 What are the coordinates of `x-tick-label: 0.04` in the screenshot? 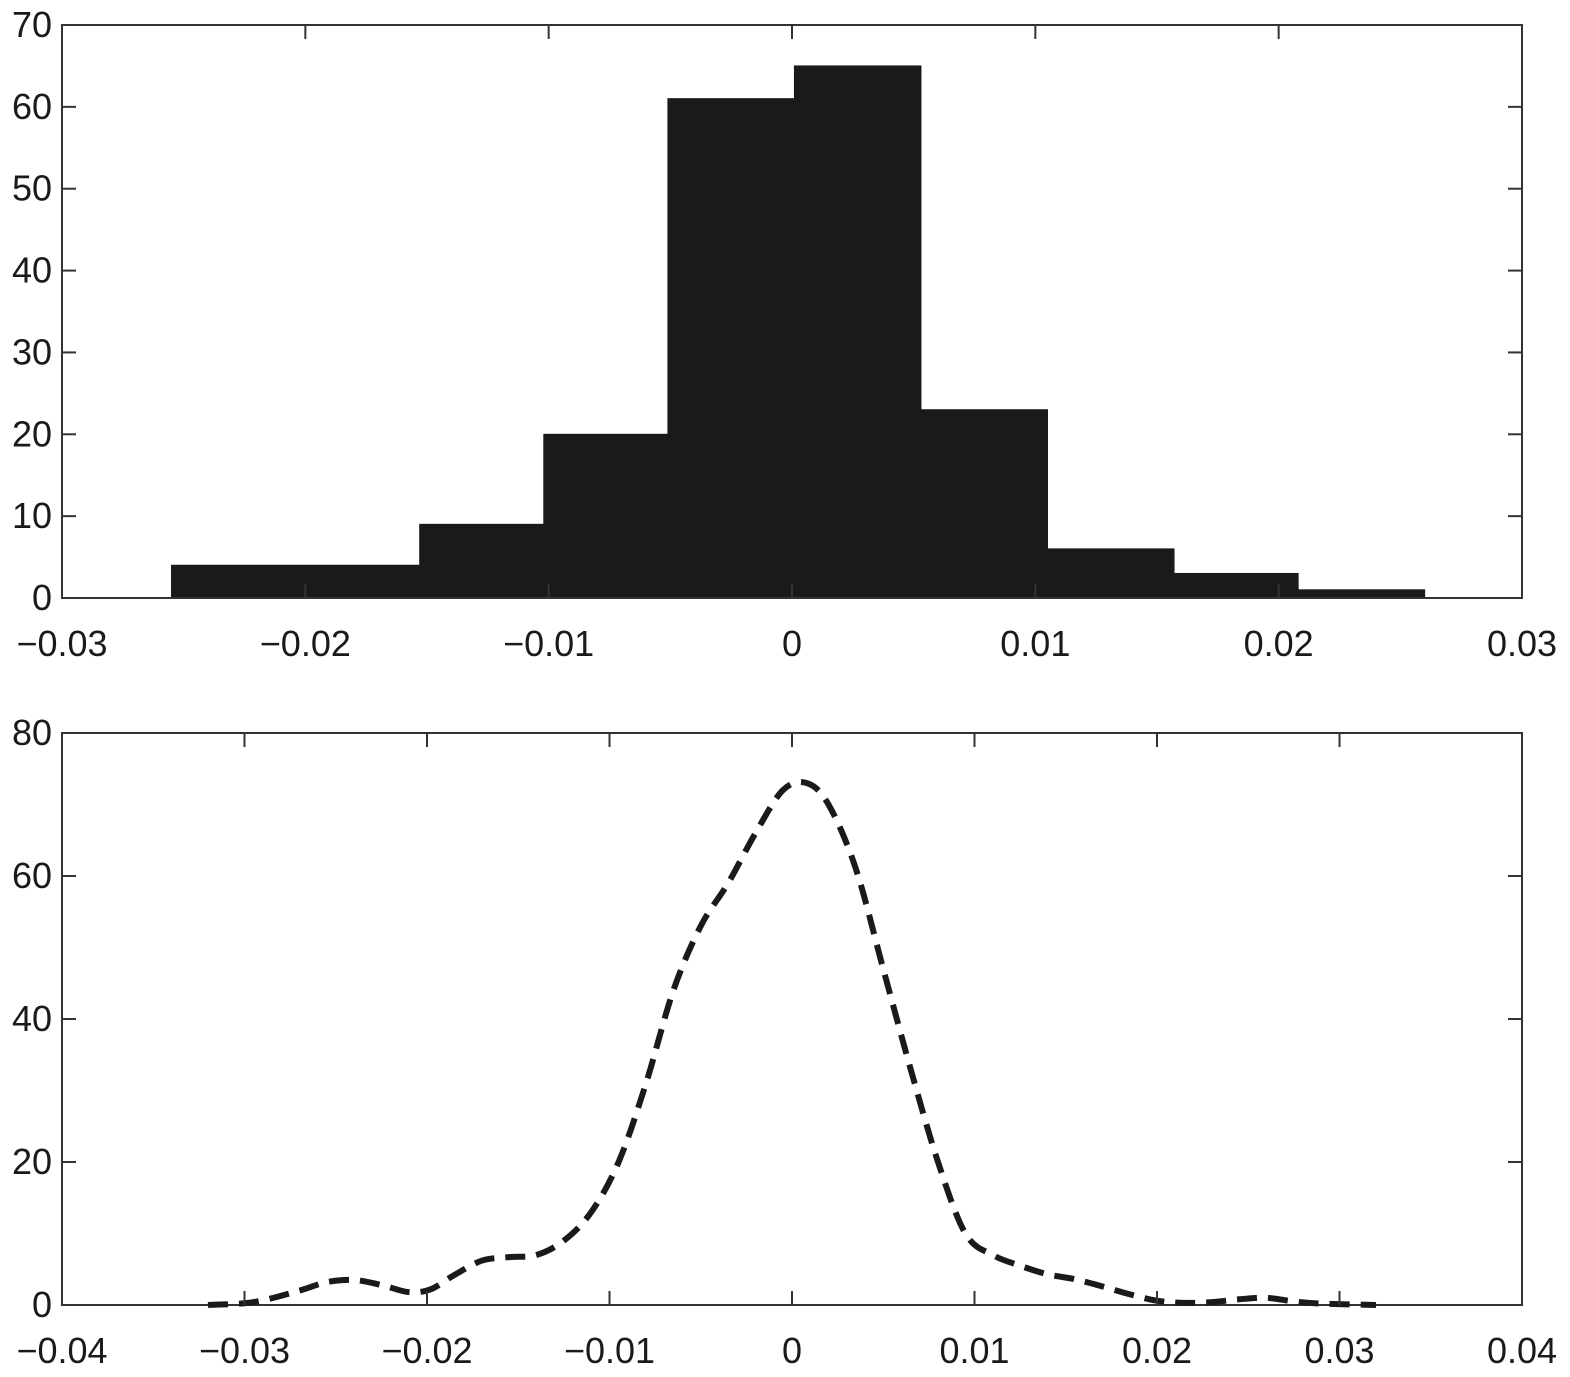 It's located at (1522, 1350).